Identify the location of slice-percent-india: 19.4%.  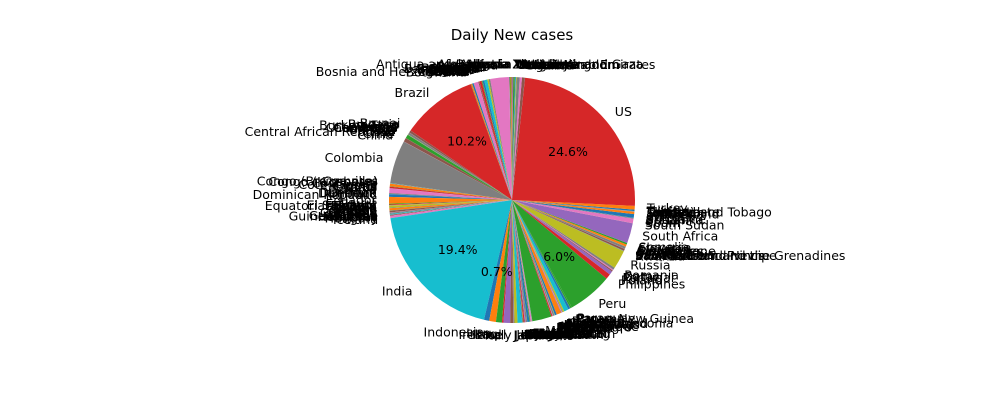
(458, 249).